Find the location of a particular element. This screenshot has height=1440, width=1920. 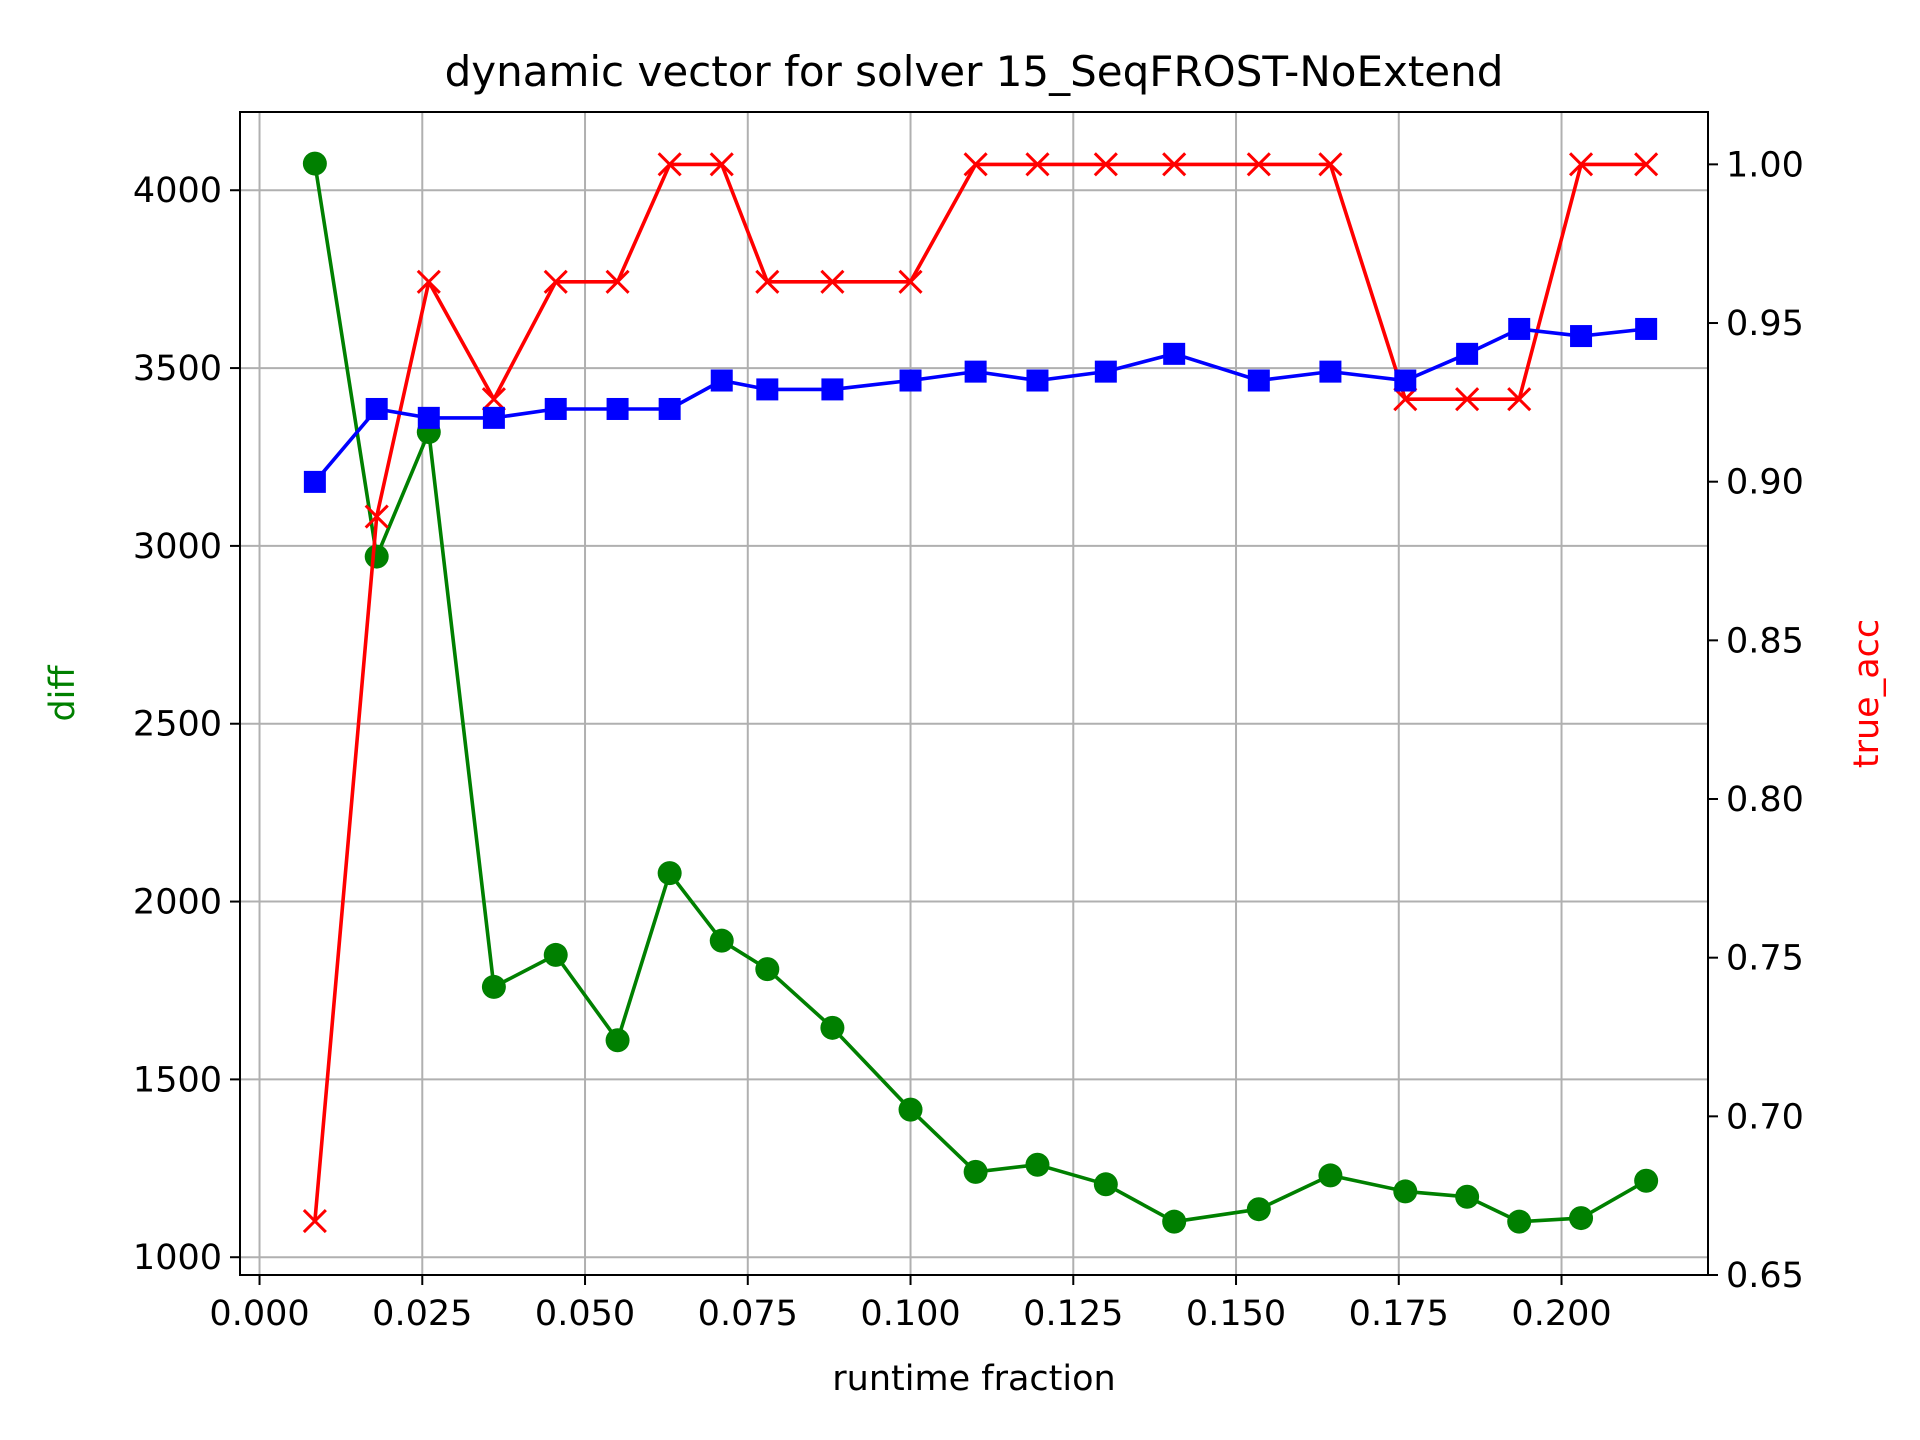

y-right-tick-label: 0.70 is located at coordinates (1765, 1117).